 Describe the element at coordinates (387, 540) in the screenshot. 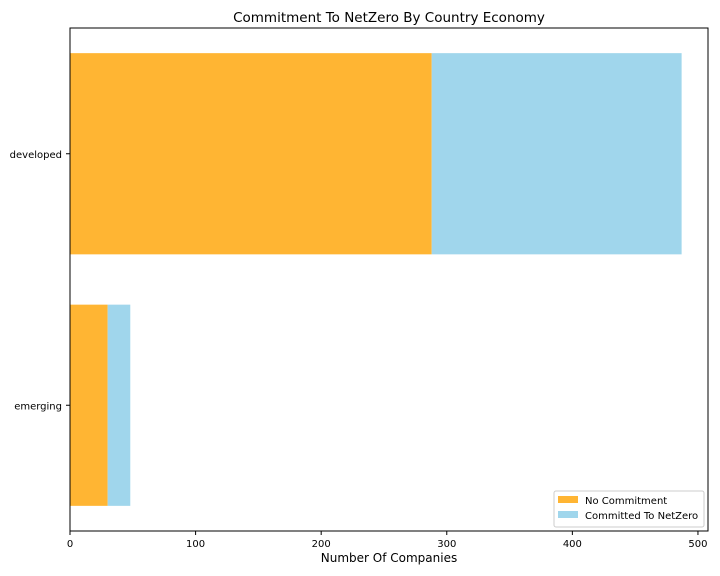

I see `x-axis-ticks: 0 100 200 300 400 500` at that location.